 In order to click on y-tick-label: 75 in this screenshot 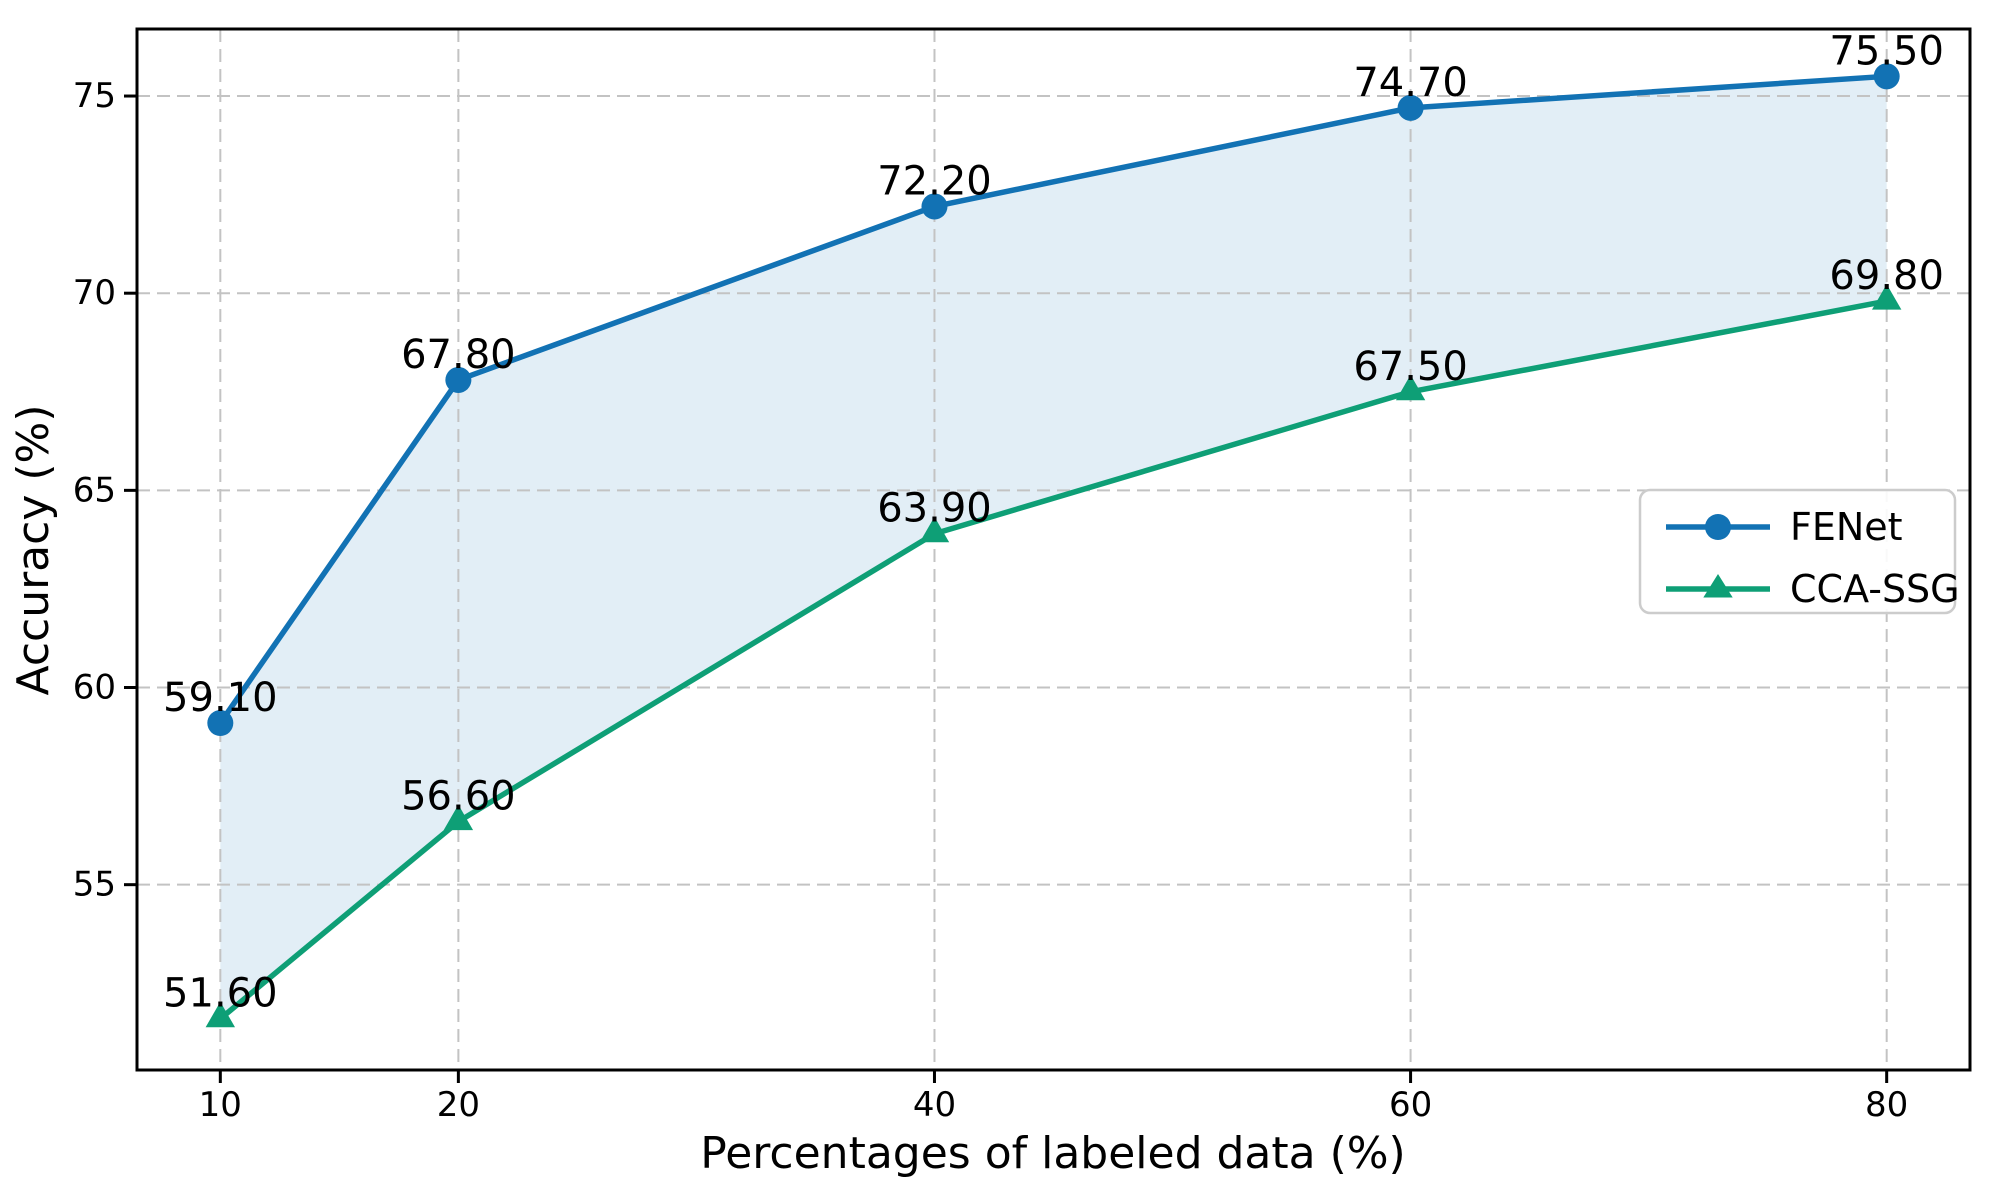, I will do `click(94, 96)`.